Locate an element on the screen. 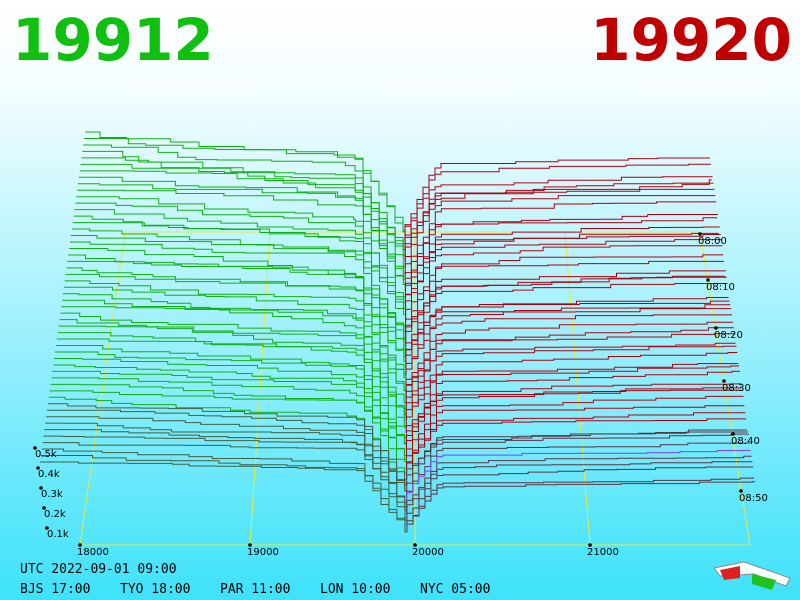 This screenshot has width=800, height=600. zone-time: BJS 17:00 is located at coordinates (55, 589).